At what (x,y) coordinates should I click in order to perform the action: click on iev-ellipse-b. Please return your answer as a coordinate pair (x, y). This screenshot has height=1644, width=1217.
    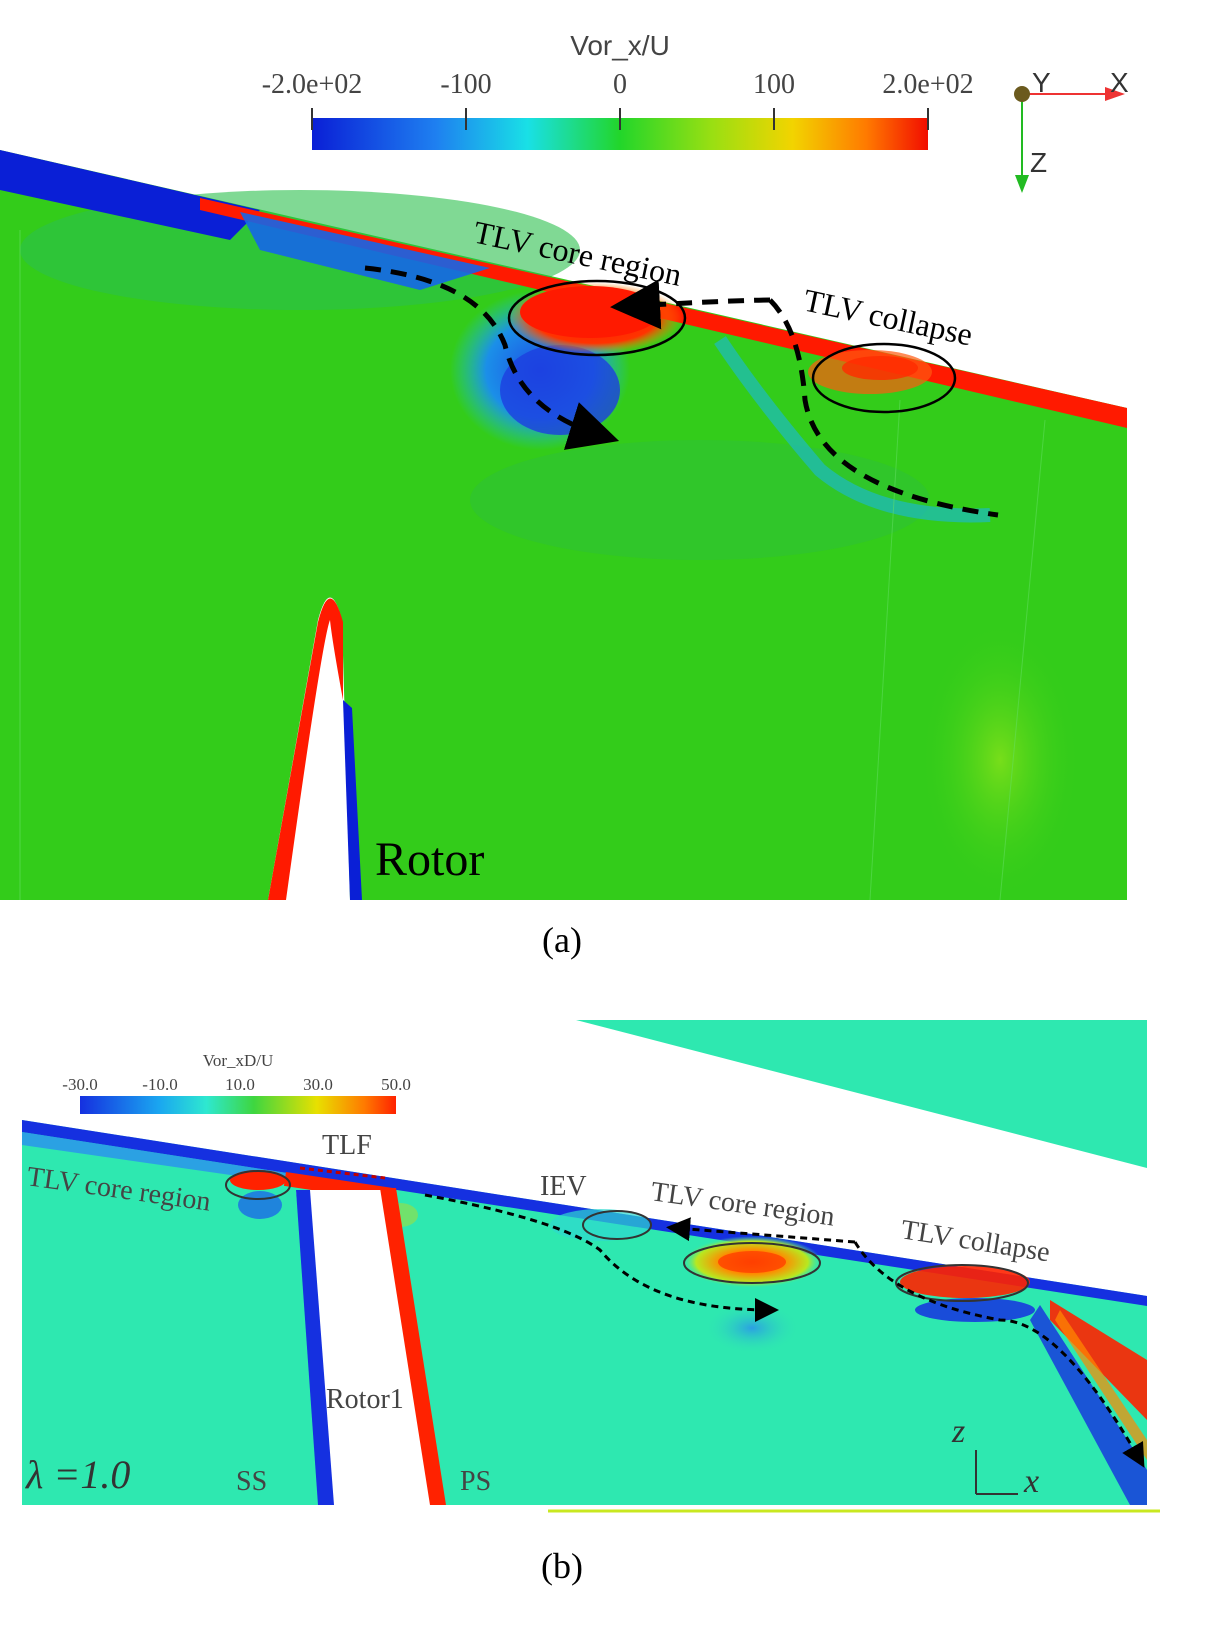
    Looking at the image, I should click on (617, 1225).